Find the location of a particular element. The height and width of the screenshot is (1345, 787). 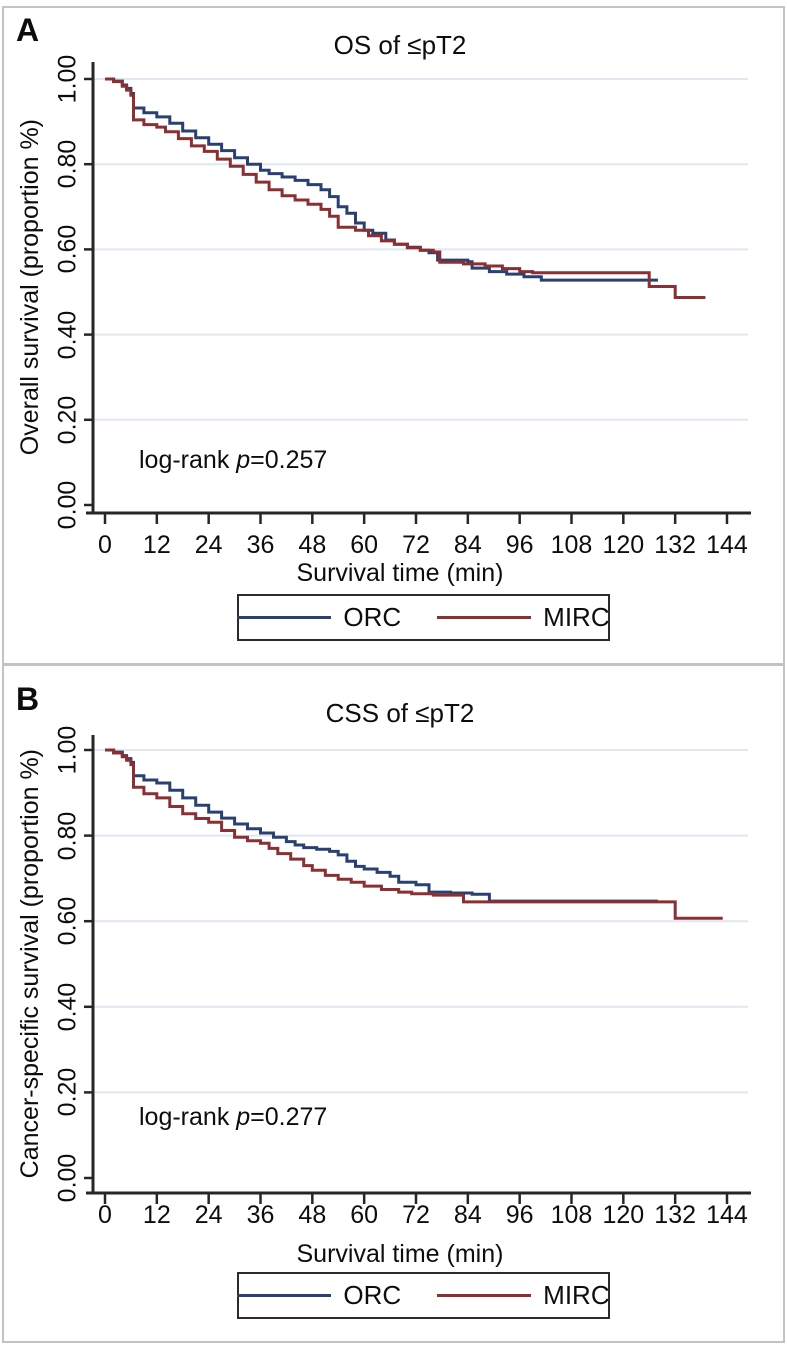

log-rank-annotation: log-rank p=0.277 is located at coordinates (233, 1117).